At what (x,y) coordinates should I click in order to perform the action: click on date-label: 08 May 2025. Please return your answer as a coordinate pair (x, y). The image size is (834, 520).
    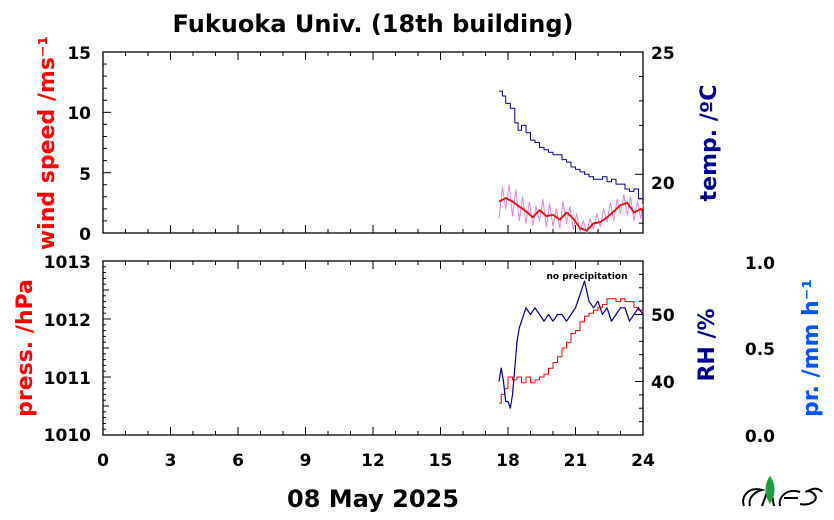
    Looking at the image, I should click on (373, 499).